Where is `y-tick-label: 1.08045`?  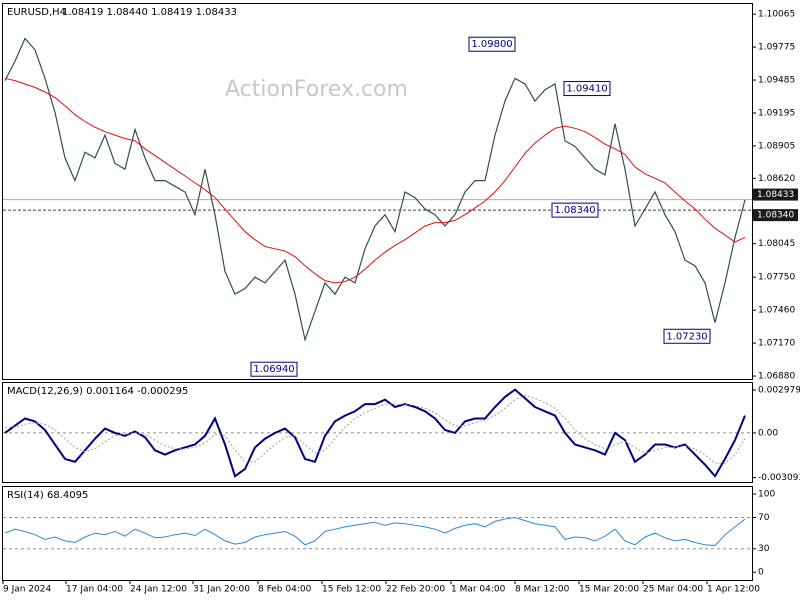 y-tick-label: 1.08045 is located at coordinates (776, 244).